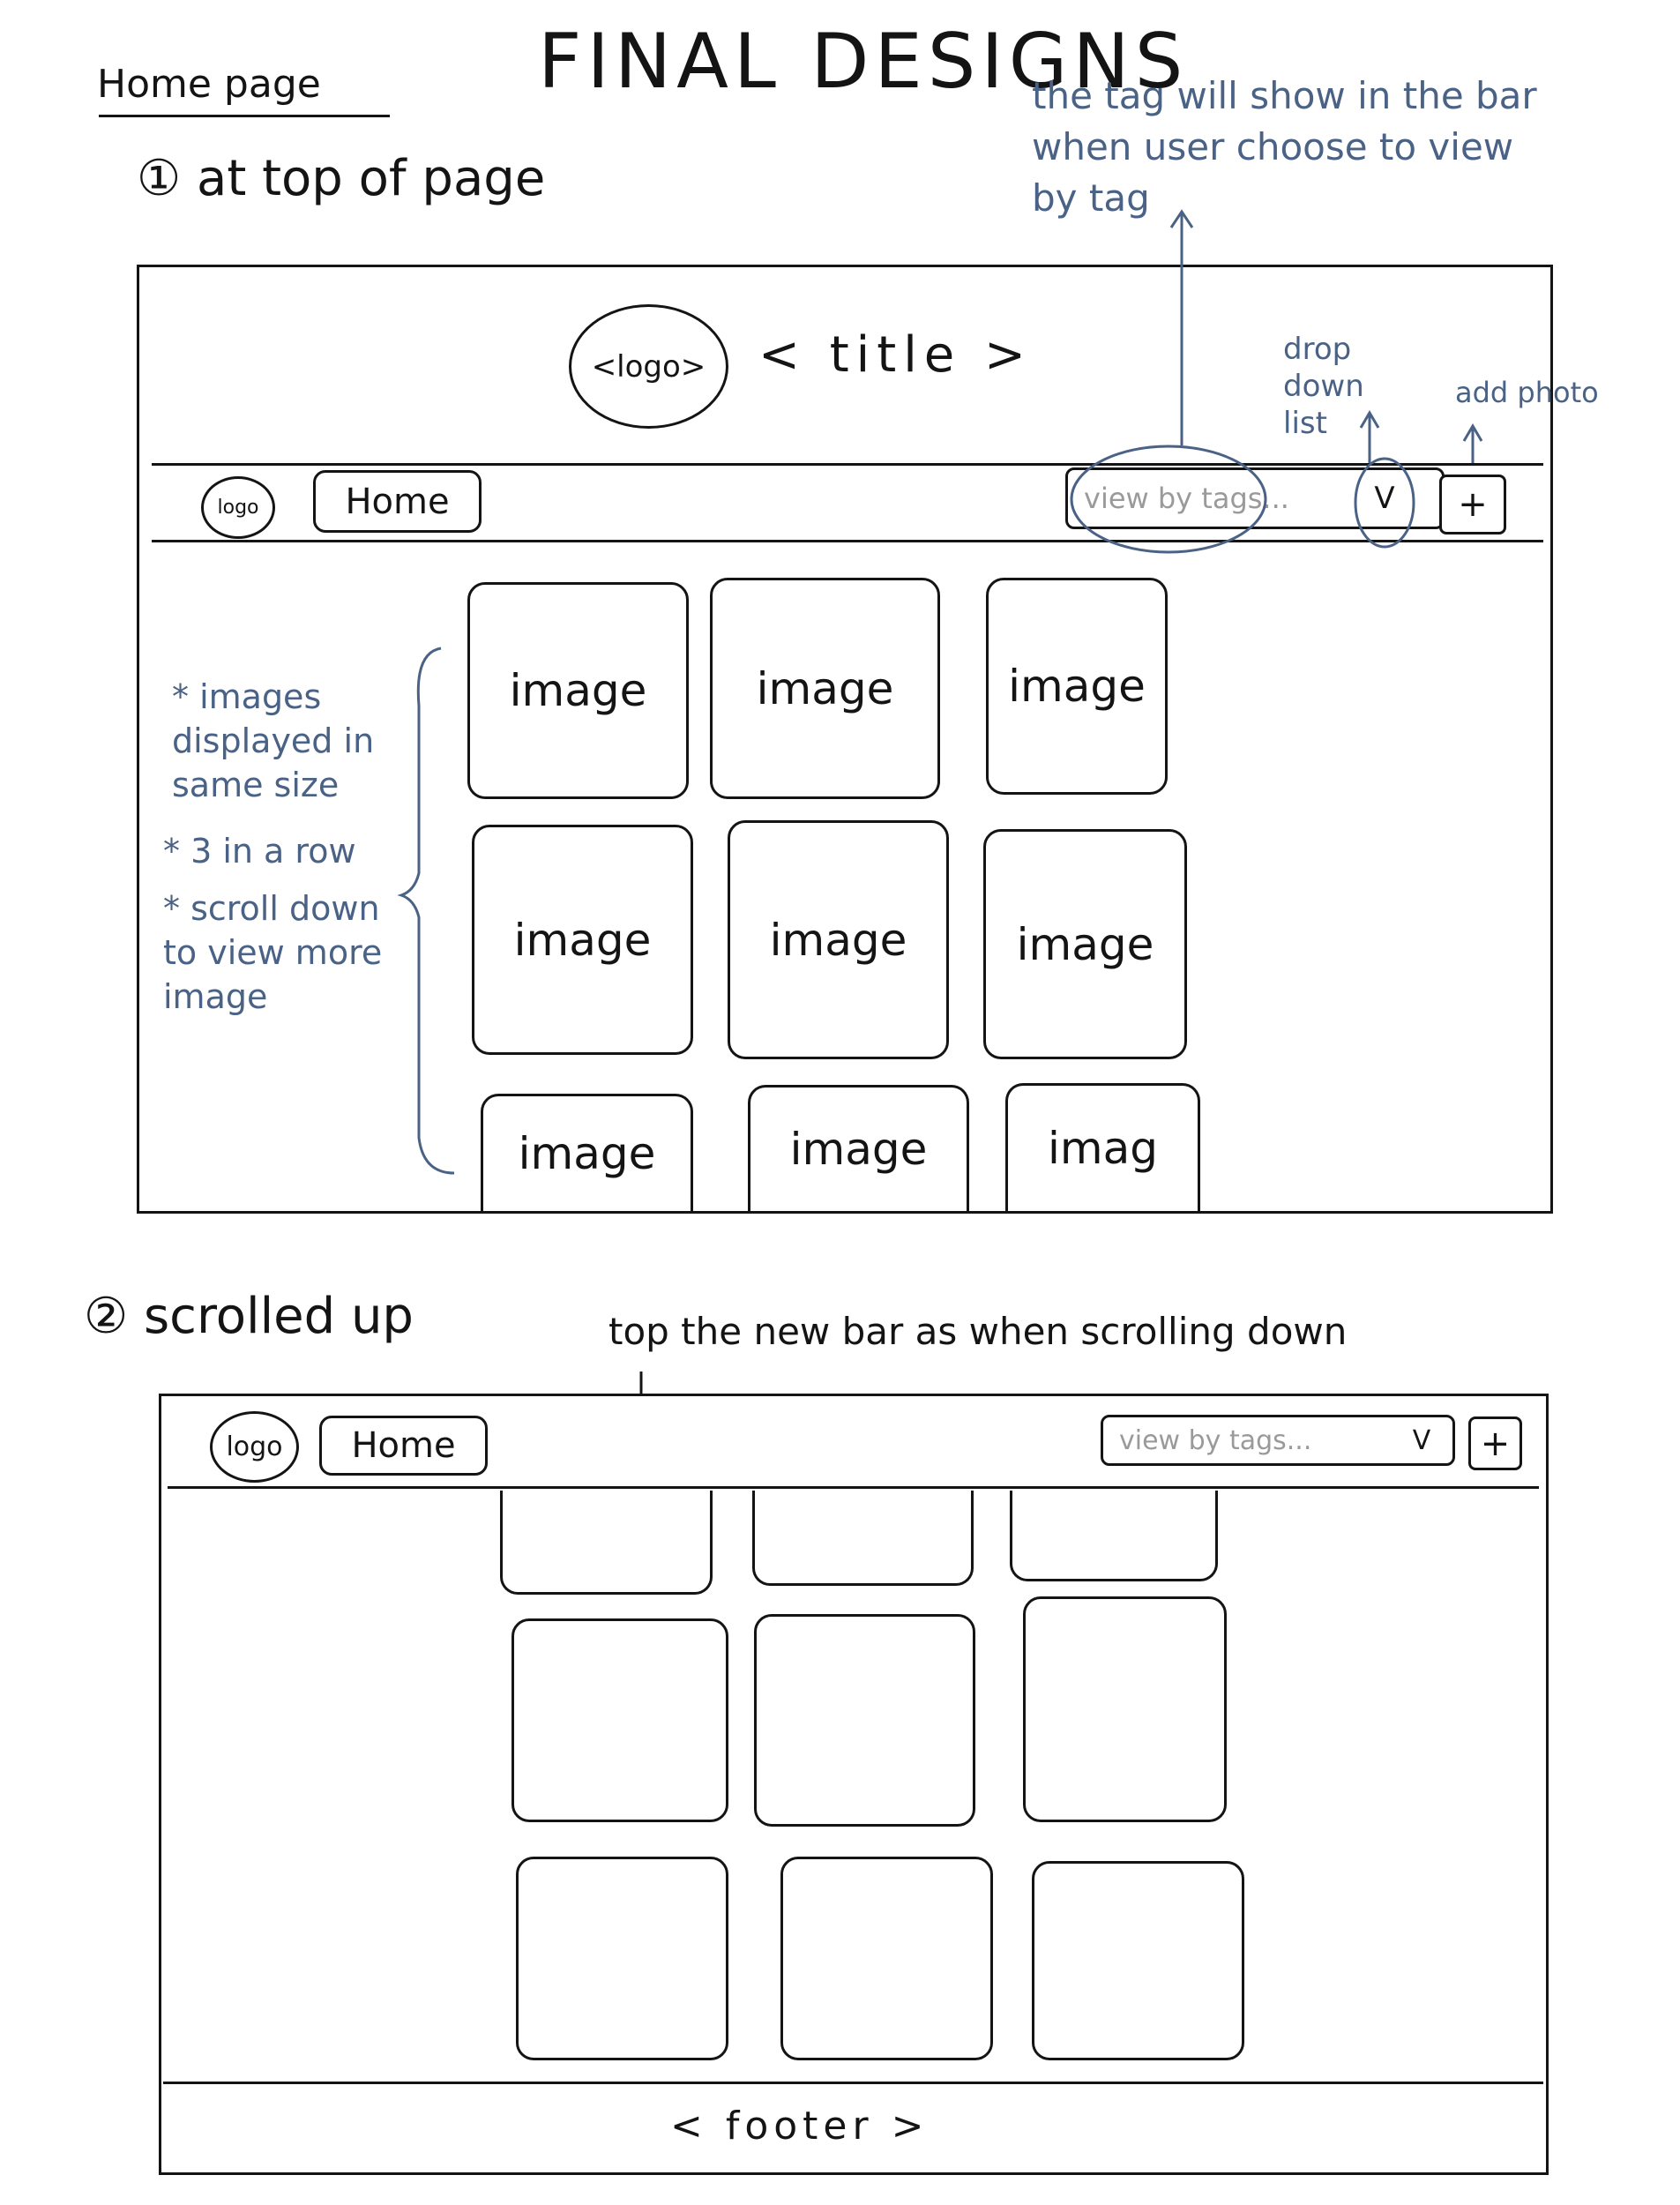 The height and width of the screenshot is (2205, 1680). What do you see at coordinates (1323, 386) in the screenshot?
I see `dropdown-note: drop down list` at bounding box center [1323, 386].